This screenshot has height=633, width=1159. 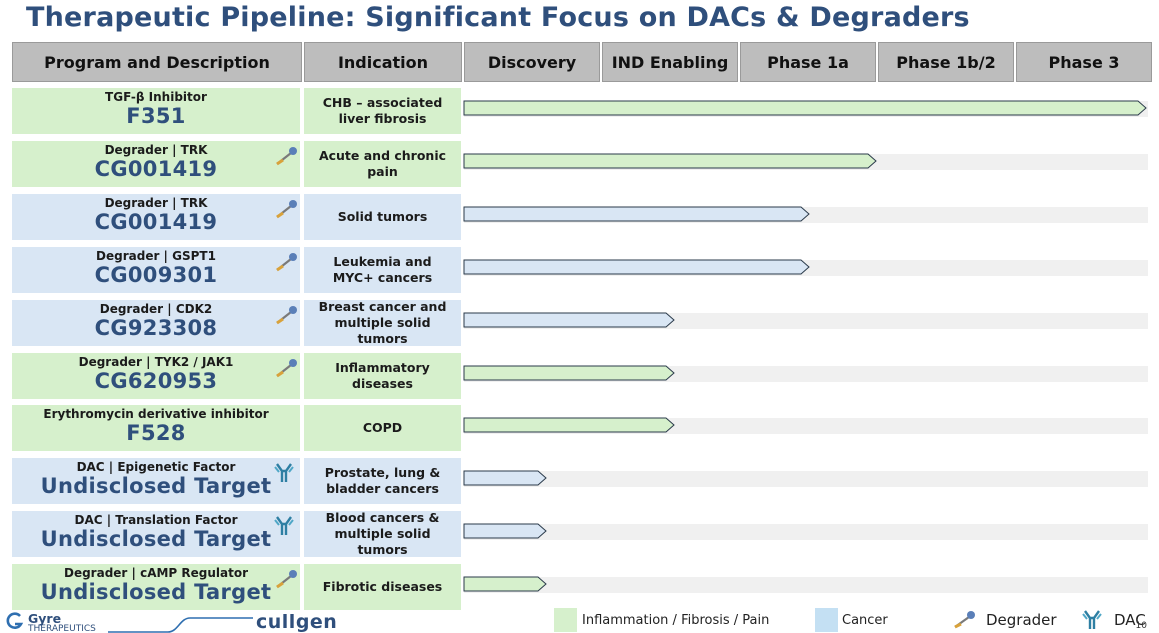 What do you see at coordinates (156, 573) in the screenshot?
I see `program-subtitle: Degrader | cAMP Regulator` at bounding box center [156, 573].